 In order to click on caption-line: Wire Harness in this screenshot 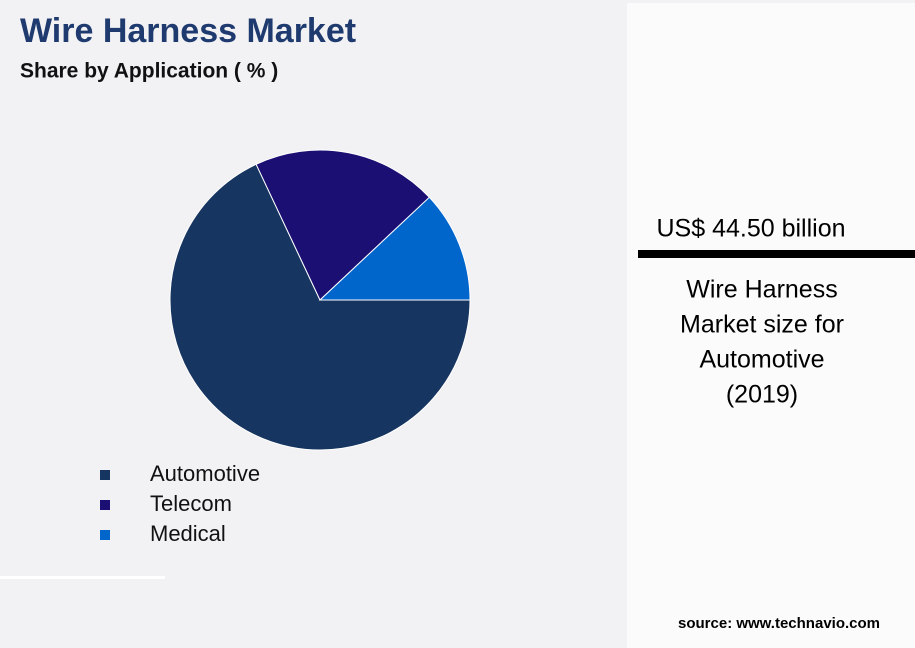, I will do `click(761, 290)`.